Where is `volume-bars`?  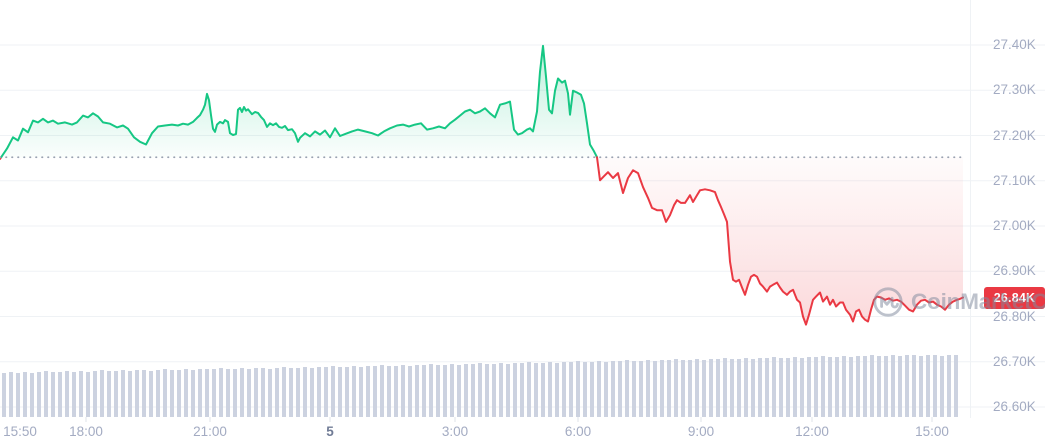
volume-bars is located at coordinates (480, 386).